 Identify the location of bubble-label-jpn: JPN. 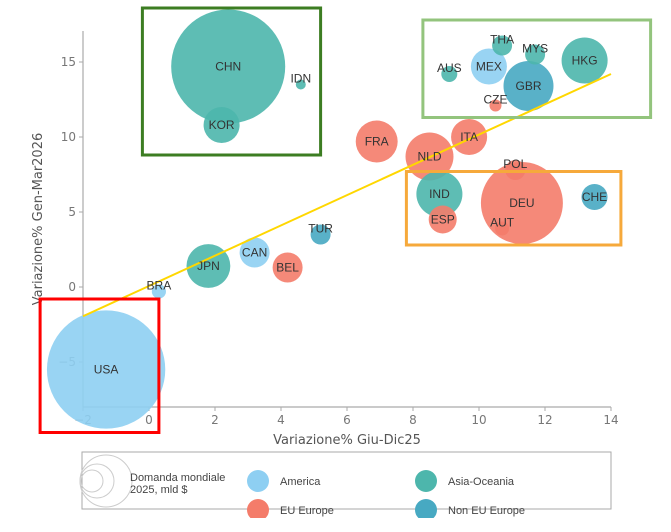
(208, 266).